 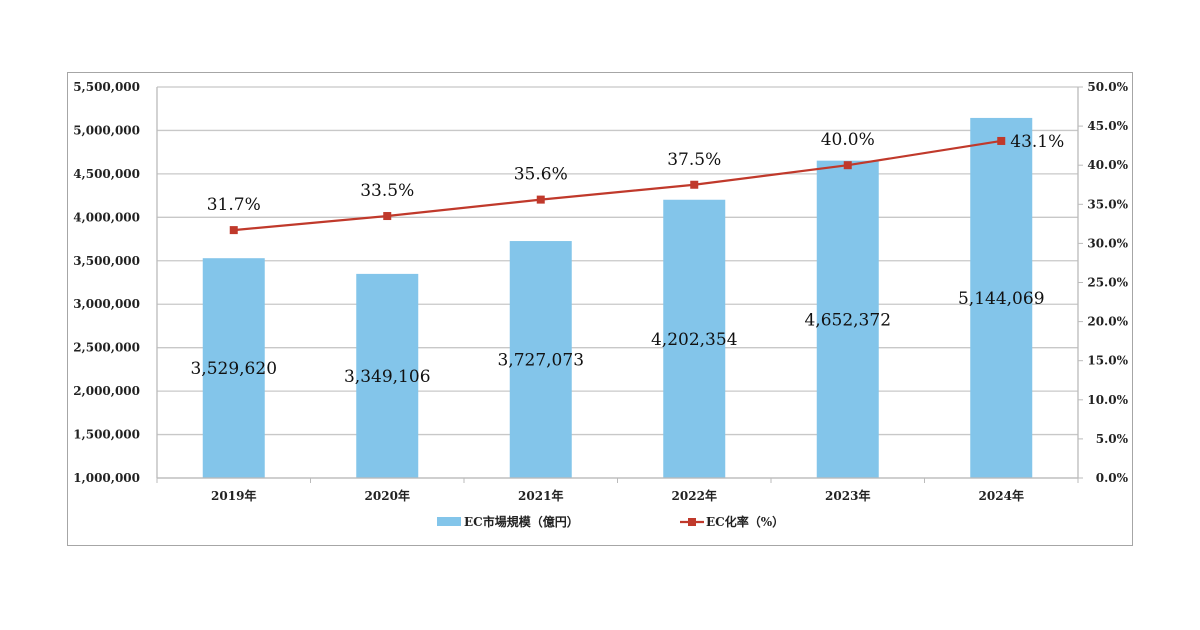 I want to click on x-tick-label: 2023年, so click(x=847, y=495).